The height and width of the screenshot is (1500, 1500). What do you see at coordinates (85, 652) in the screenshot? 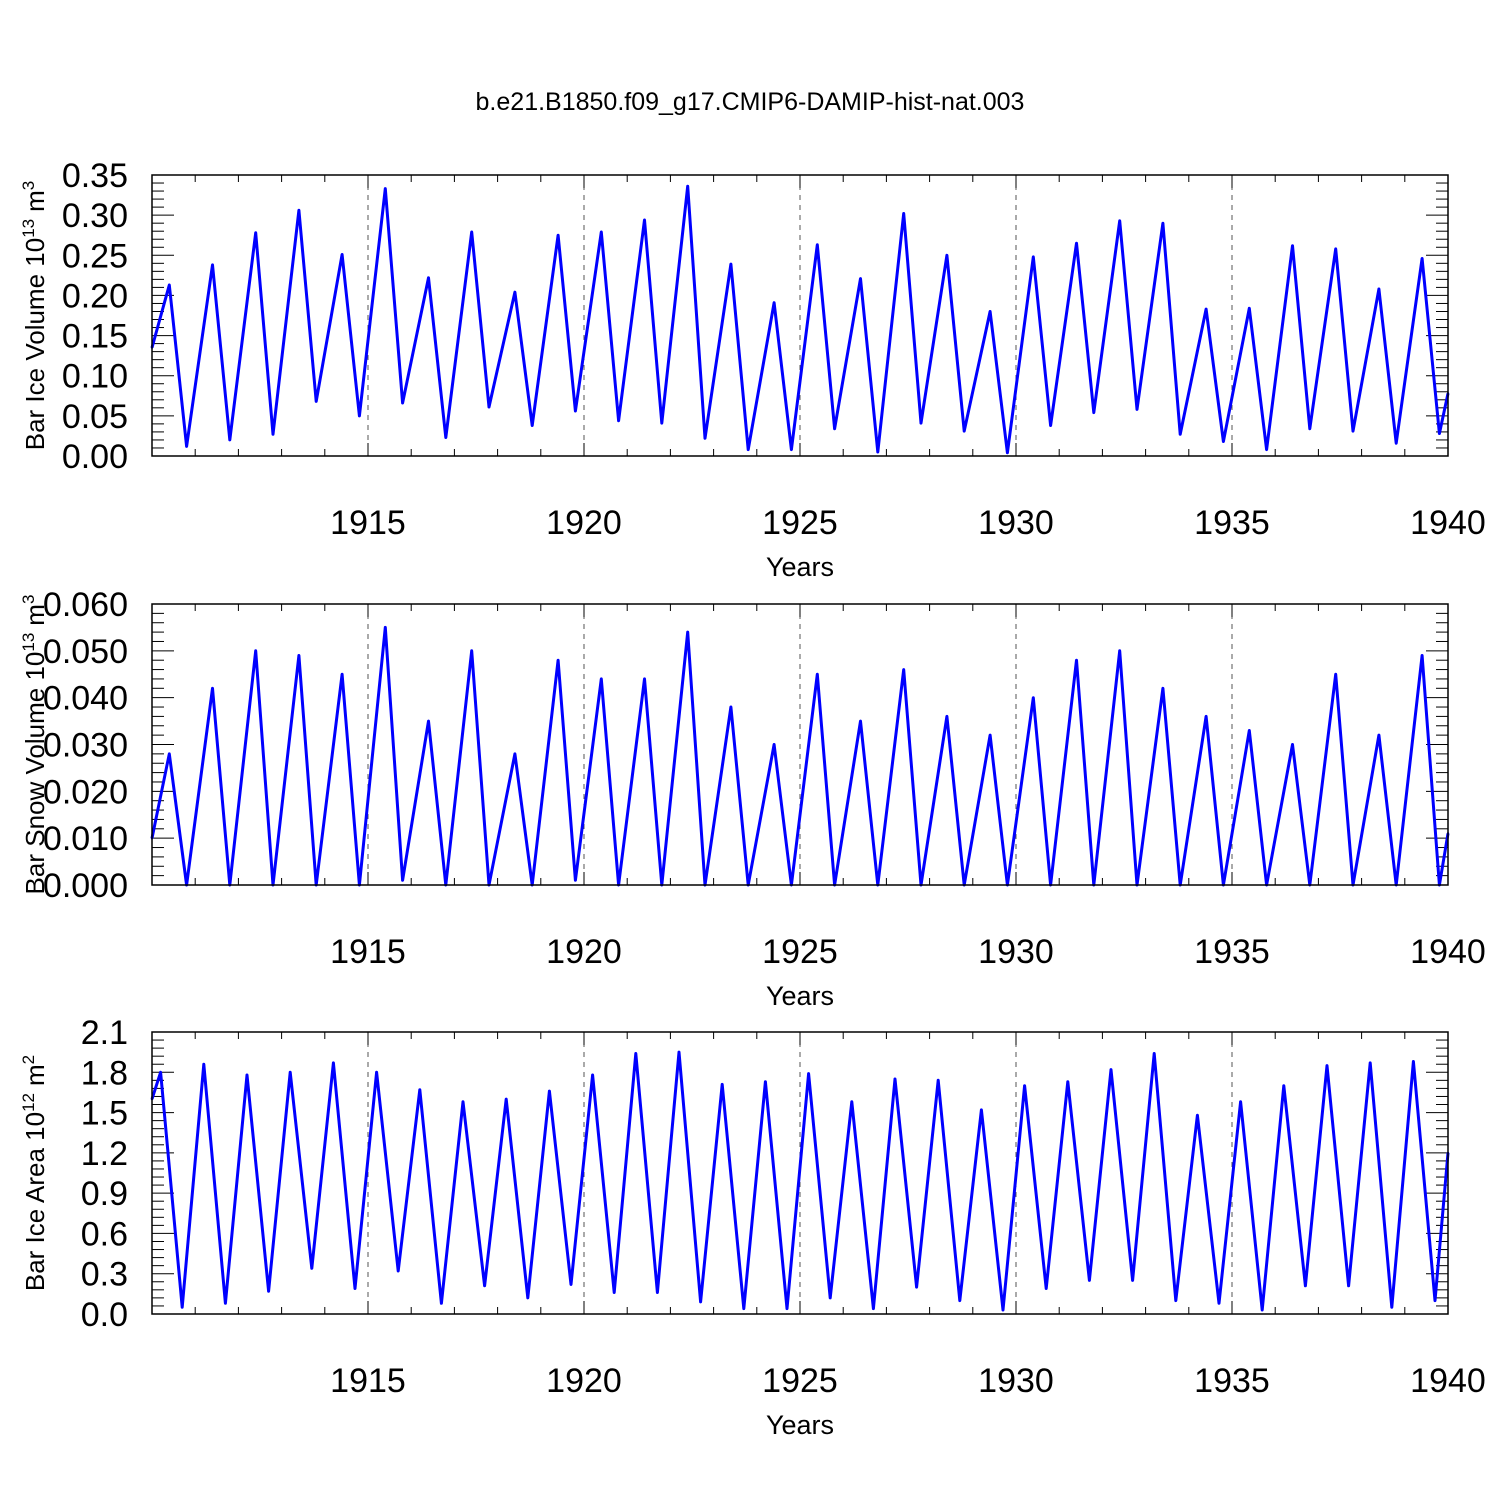
I see `y-tick-label: 0.050` at bounding box center [85, 652].